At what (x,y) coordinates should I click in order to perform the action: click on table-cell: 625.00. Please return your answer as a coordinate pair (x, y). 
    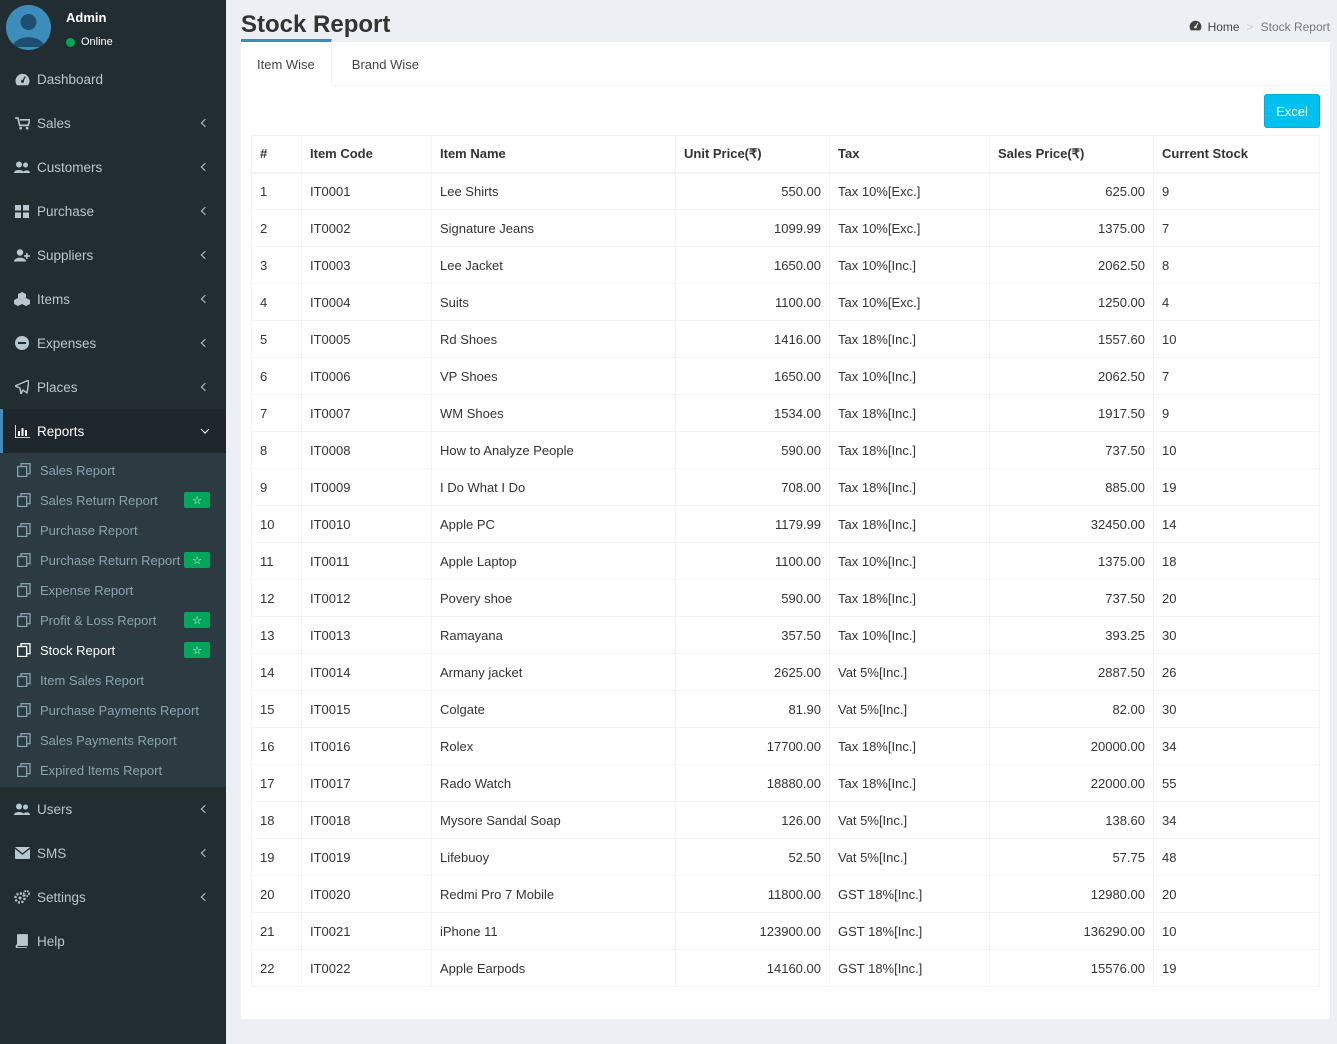
    Looking at the image, I should click on (1071, 191).